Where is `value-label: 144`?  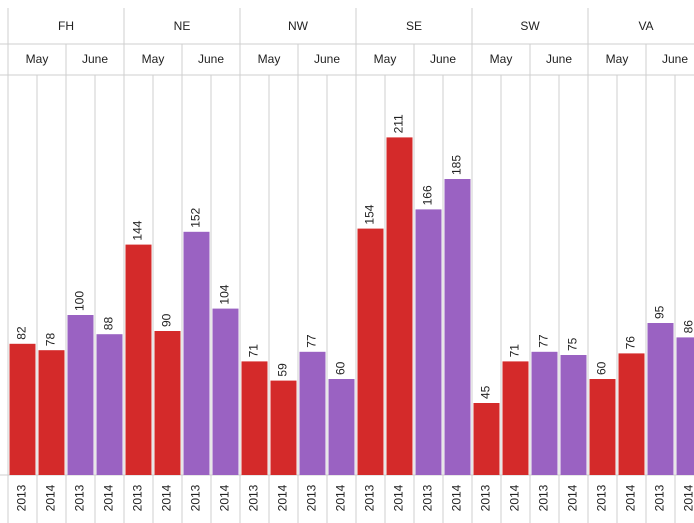 value-label: 144 is located at coordinates (138, 230).